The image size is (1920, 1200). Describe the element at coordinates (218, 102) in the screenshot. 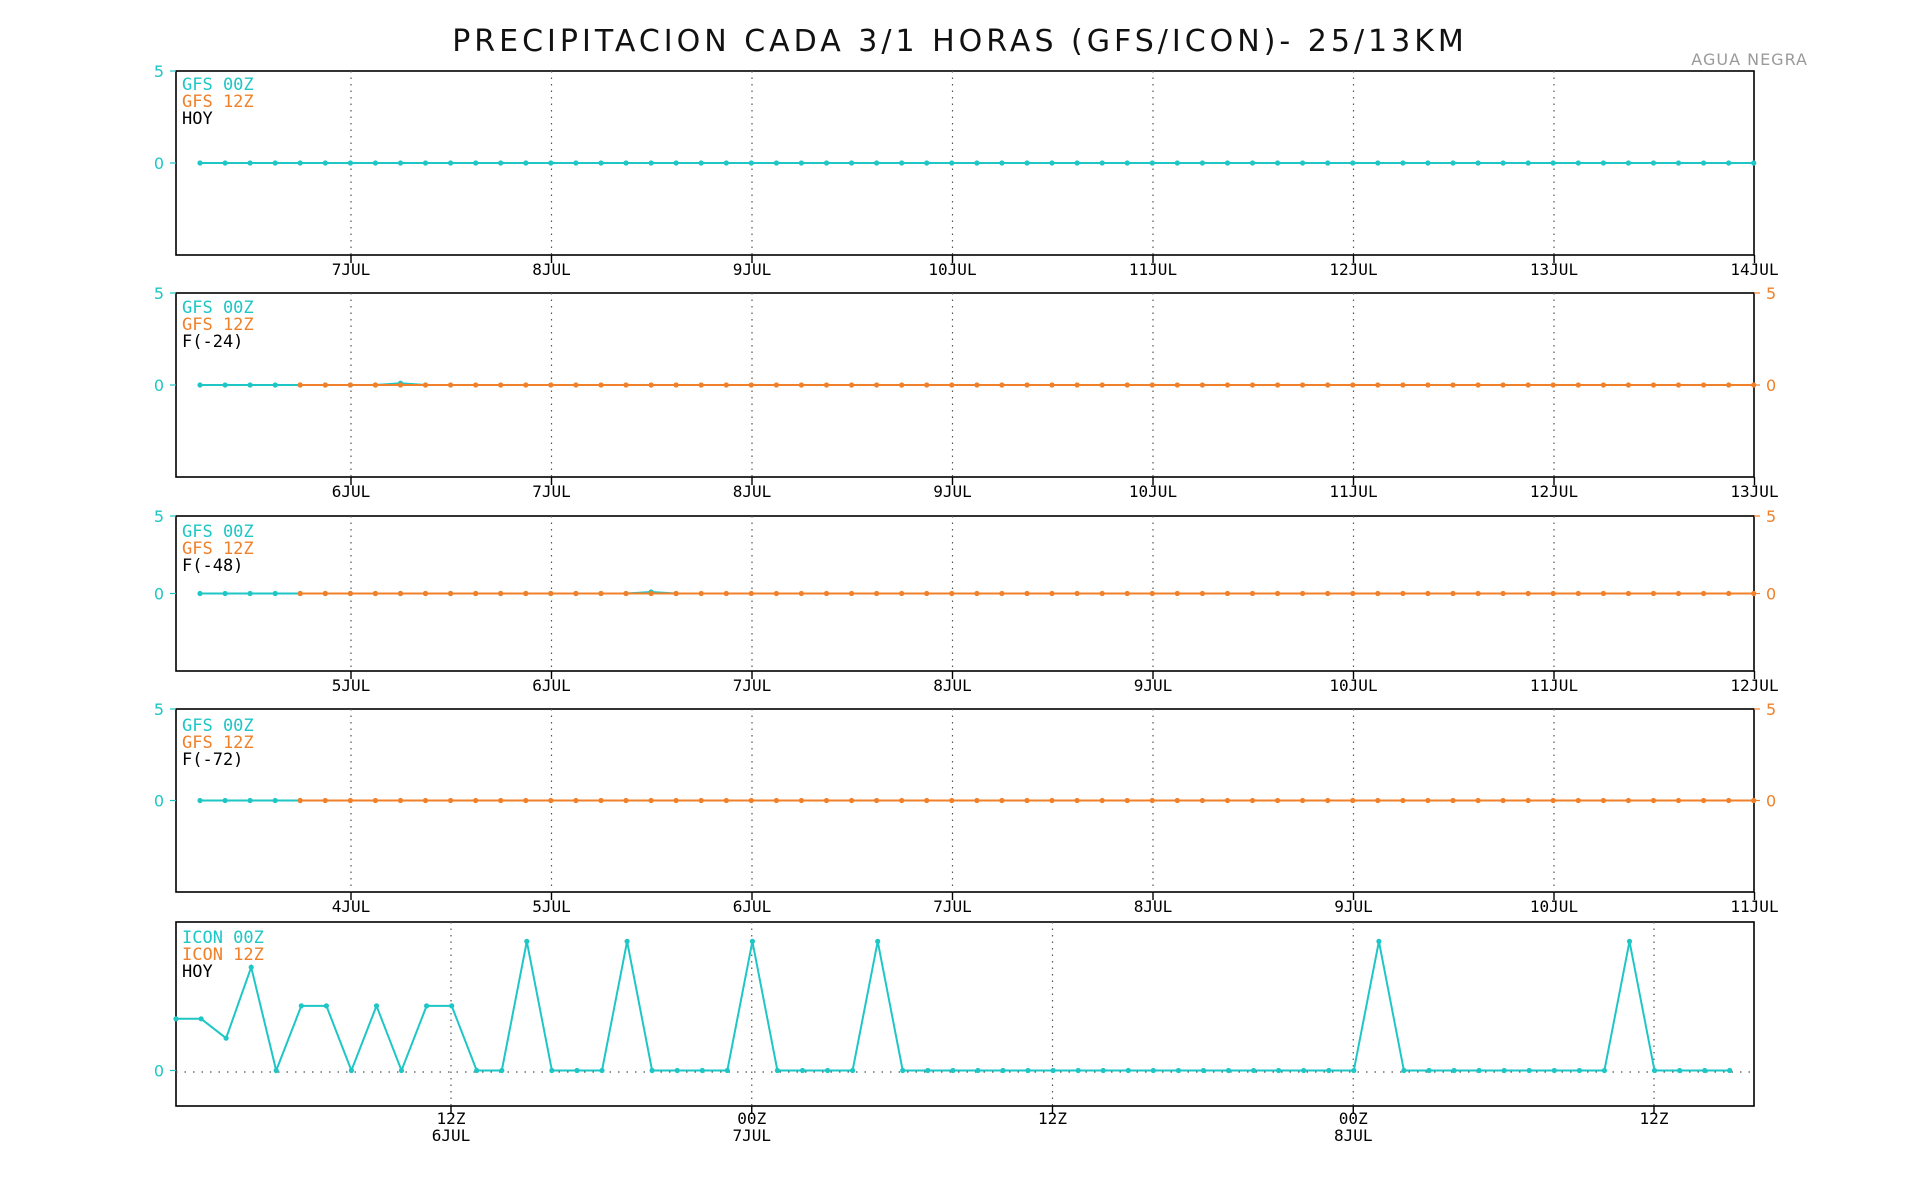

I see `legend-panel-1: GFS 00Z GFS 12Z HOY` at that location.